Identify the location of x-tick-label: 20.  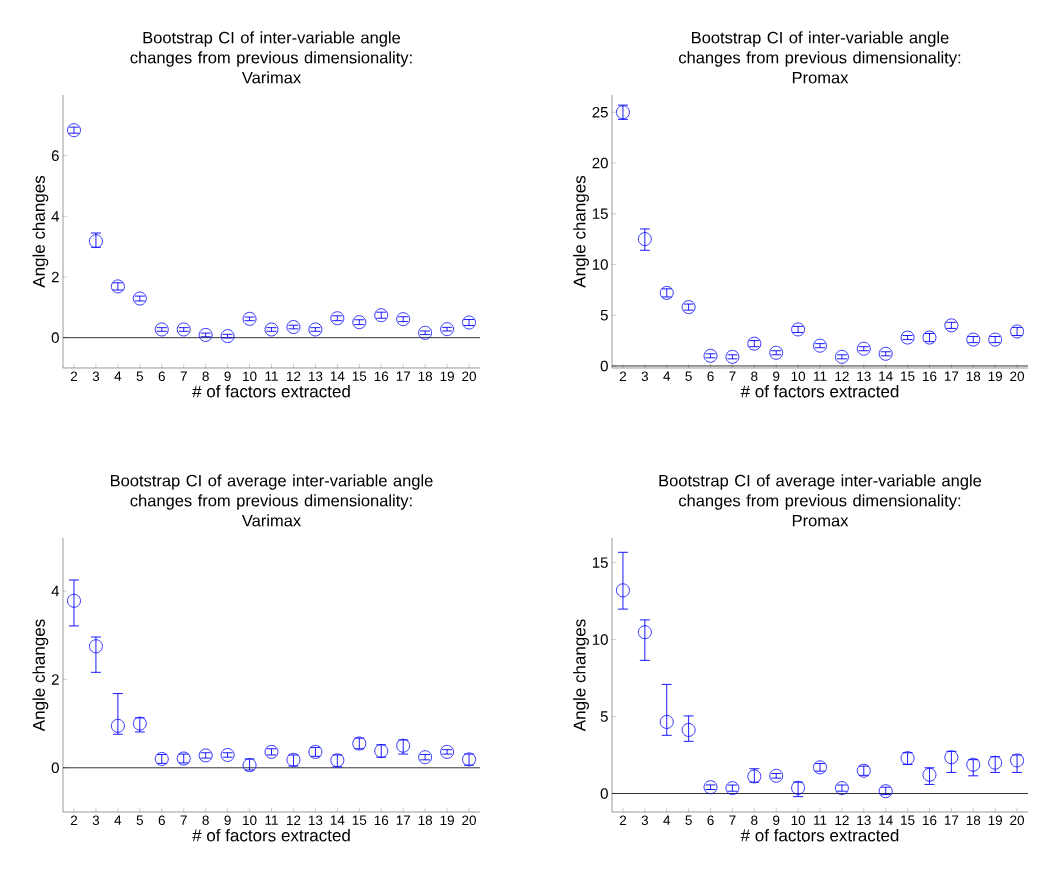
(1017, 820).